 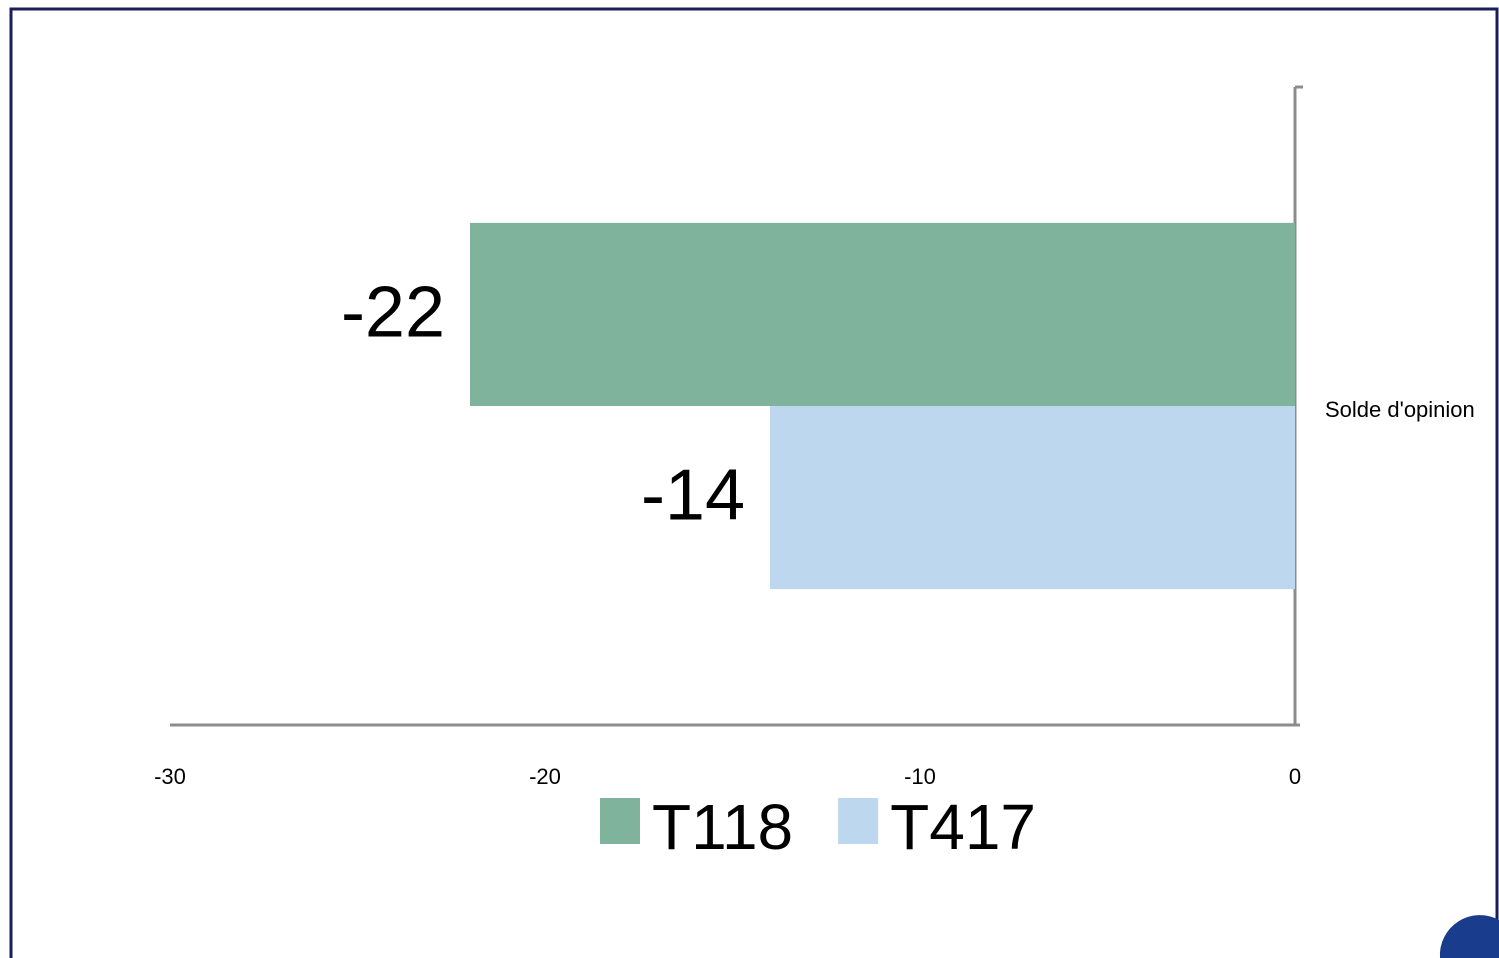 What do you see at coordinates (920, 776) in the screenshot?
I see `x-tick-label: -10` at bounding box center [920, 776].